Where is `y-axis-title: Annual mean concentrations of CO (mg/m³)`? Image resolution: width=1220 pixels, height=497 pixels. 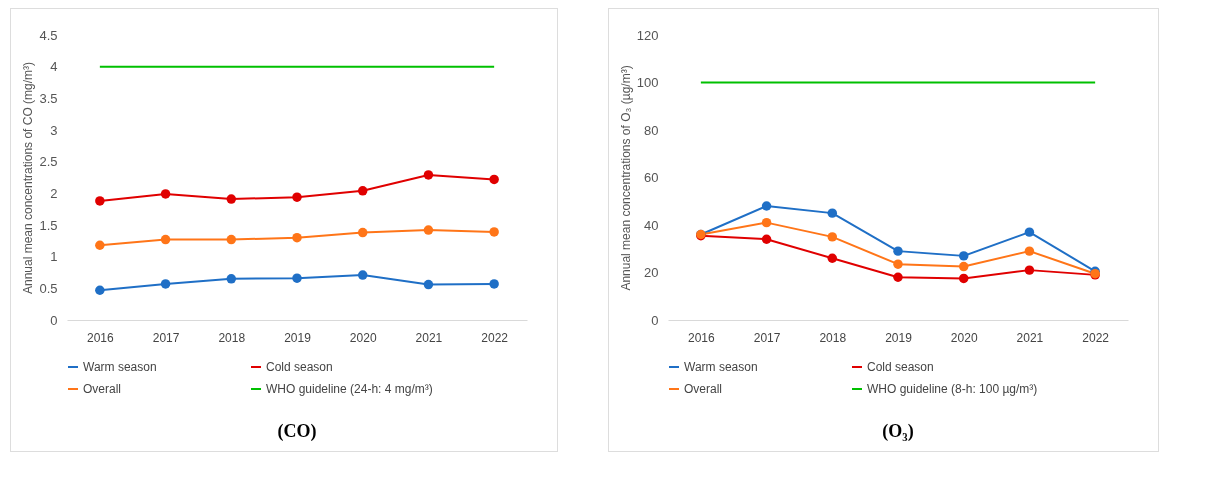 y-axis-title: Annual mean concentrations of CO (mg/m³) is located at coordinates (28, 178).